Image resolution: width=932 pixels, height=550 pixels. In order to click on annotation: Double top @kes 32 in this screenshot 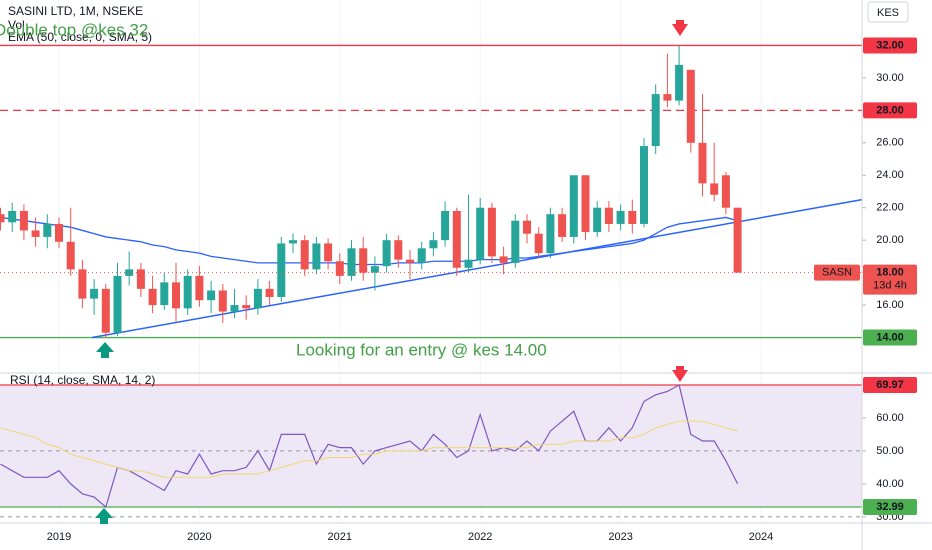, I will do `click(74, 29)`.